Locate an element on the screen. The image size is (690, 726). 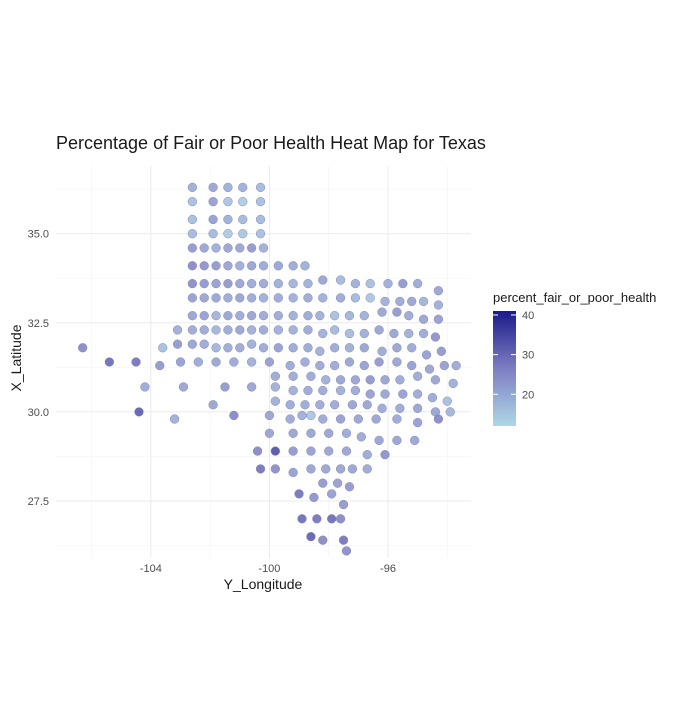
x-tick-label: -104 is located at coordinates (151, 569).